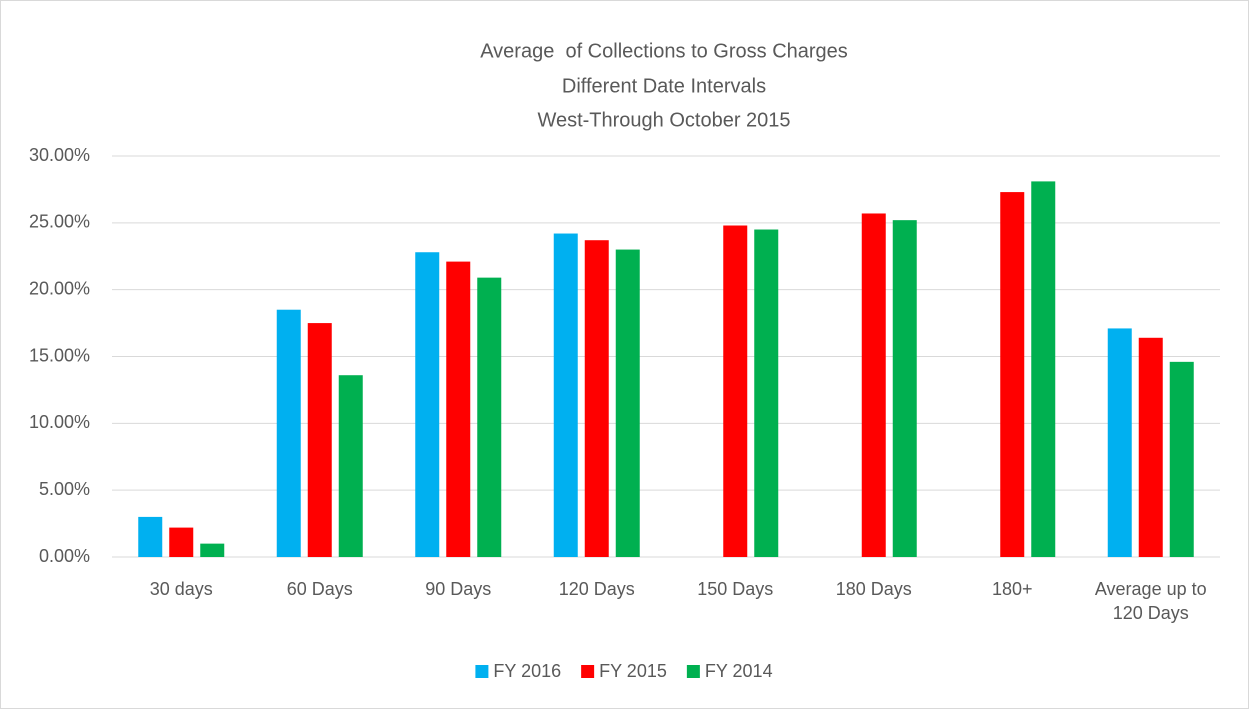  What do you see at coordinates (1012, 589) in the screenshot?
I see `x-tick-label: 180+` at bounding box center [1012, 589].